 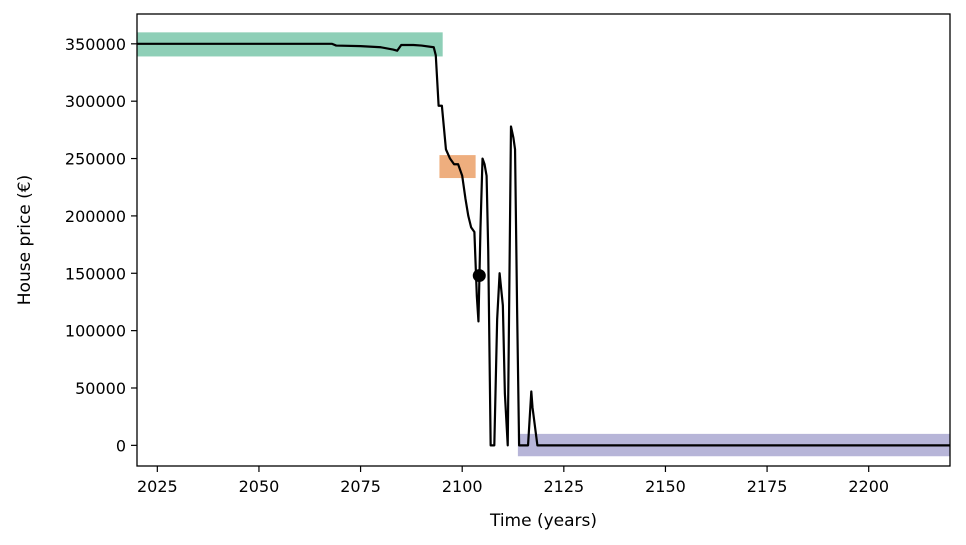 What do you see at coordinates (665, 486) in the screenshot?
I see `x-tick-label: 2150` at bounding box center [665, 486].